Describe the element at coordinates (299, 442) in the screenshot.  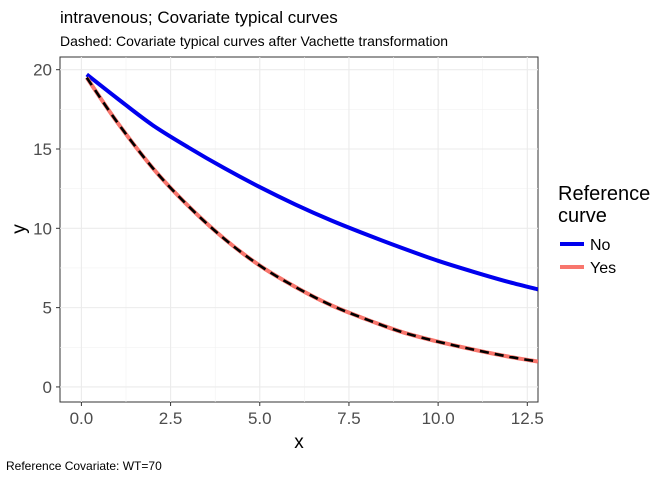
I see `x-axis-title: x` at that location.